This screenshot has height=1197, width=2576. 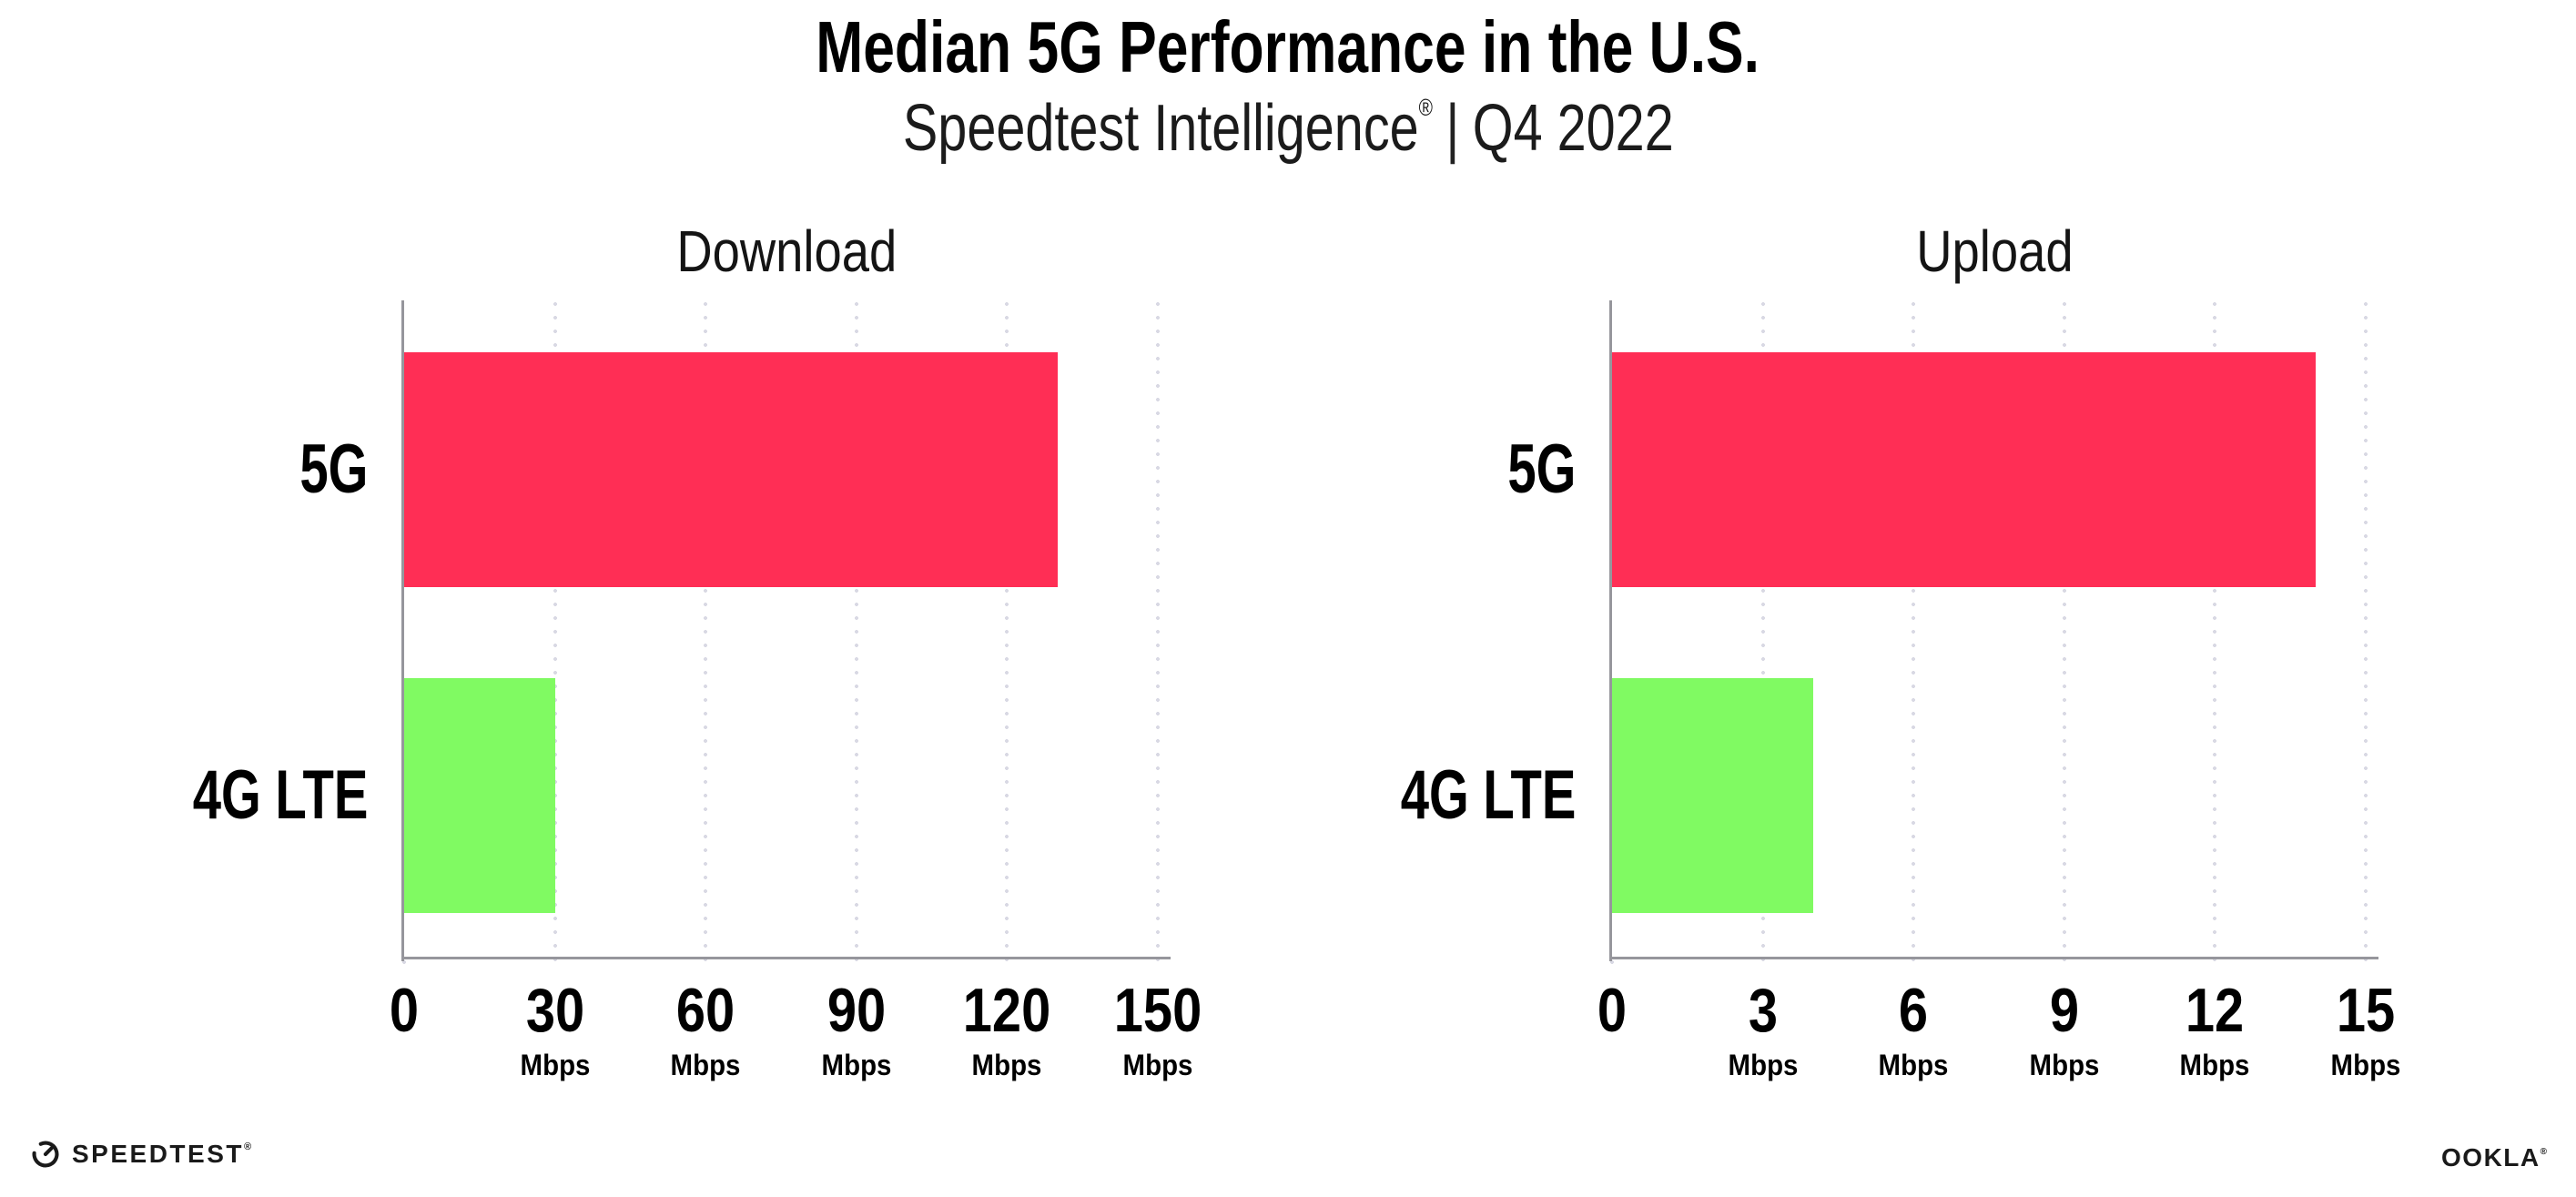 I want to click on x-tick-value: 60, so click(x=705, y=1011).